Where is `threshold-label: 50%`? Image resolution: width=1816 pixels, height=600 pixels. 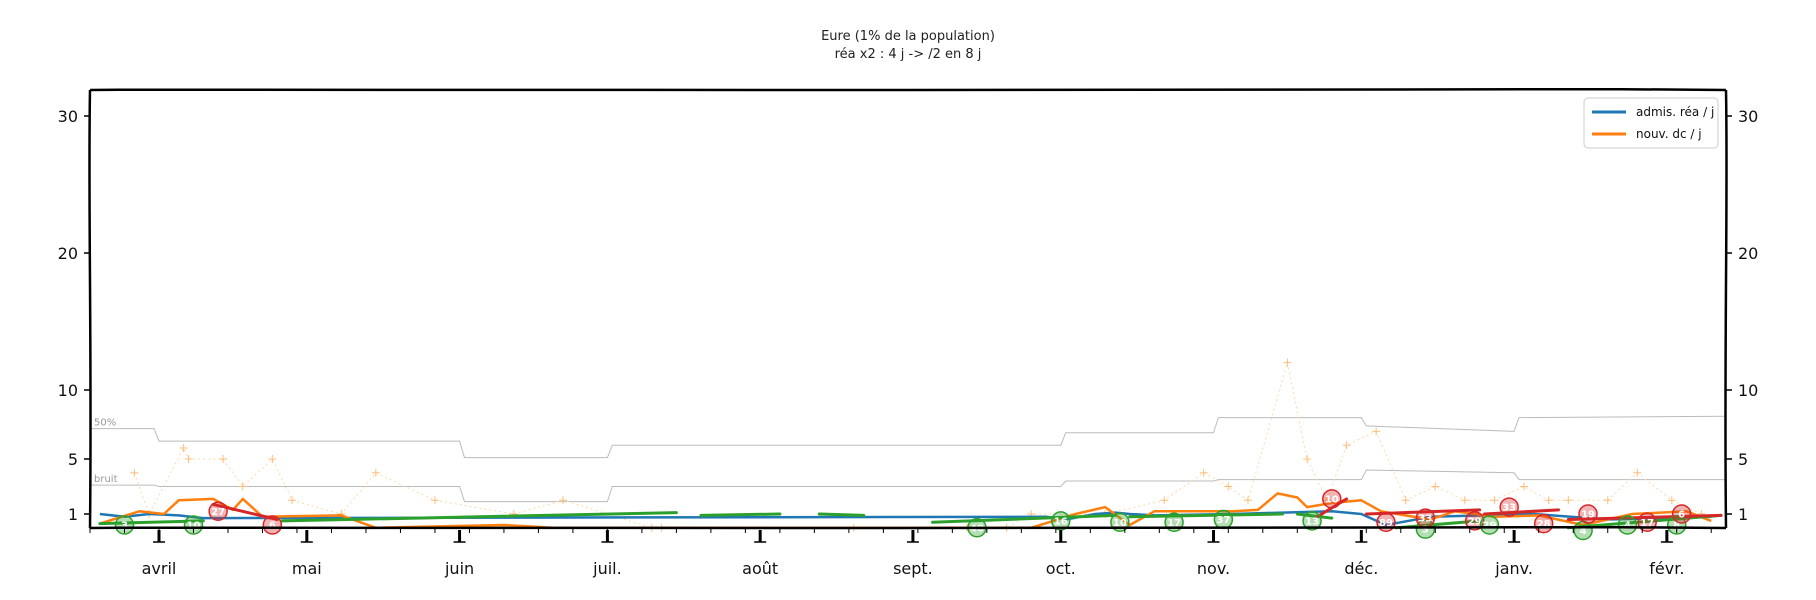
threshold-label: 50% is located at coordinates (105, 423).